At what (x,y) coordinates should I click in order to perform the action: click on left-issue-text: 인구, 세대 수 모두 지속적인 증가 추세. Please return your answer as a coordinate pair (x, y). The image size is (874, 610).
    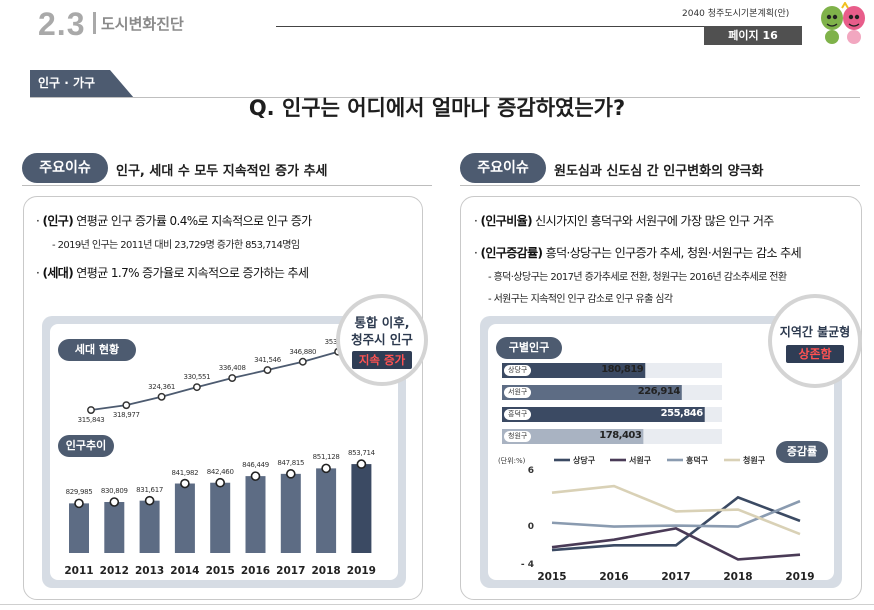
    Looking at the image, I should click on (222, 171).